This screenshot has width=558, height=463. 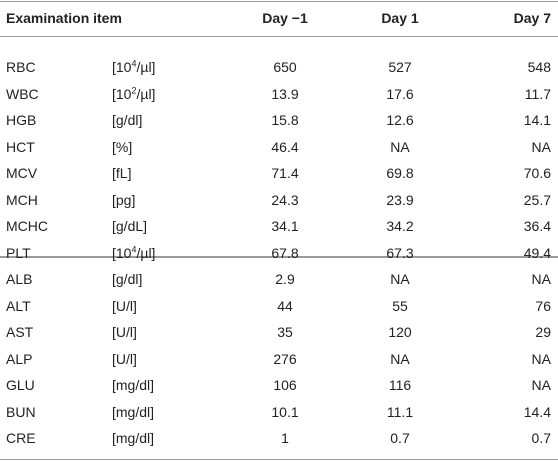 What do you see at coordinates (400, 411) in the screenshot?
I see `value-cell: 11.1` at bounding box center [400, 411].